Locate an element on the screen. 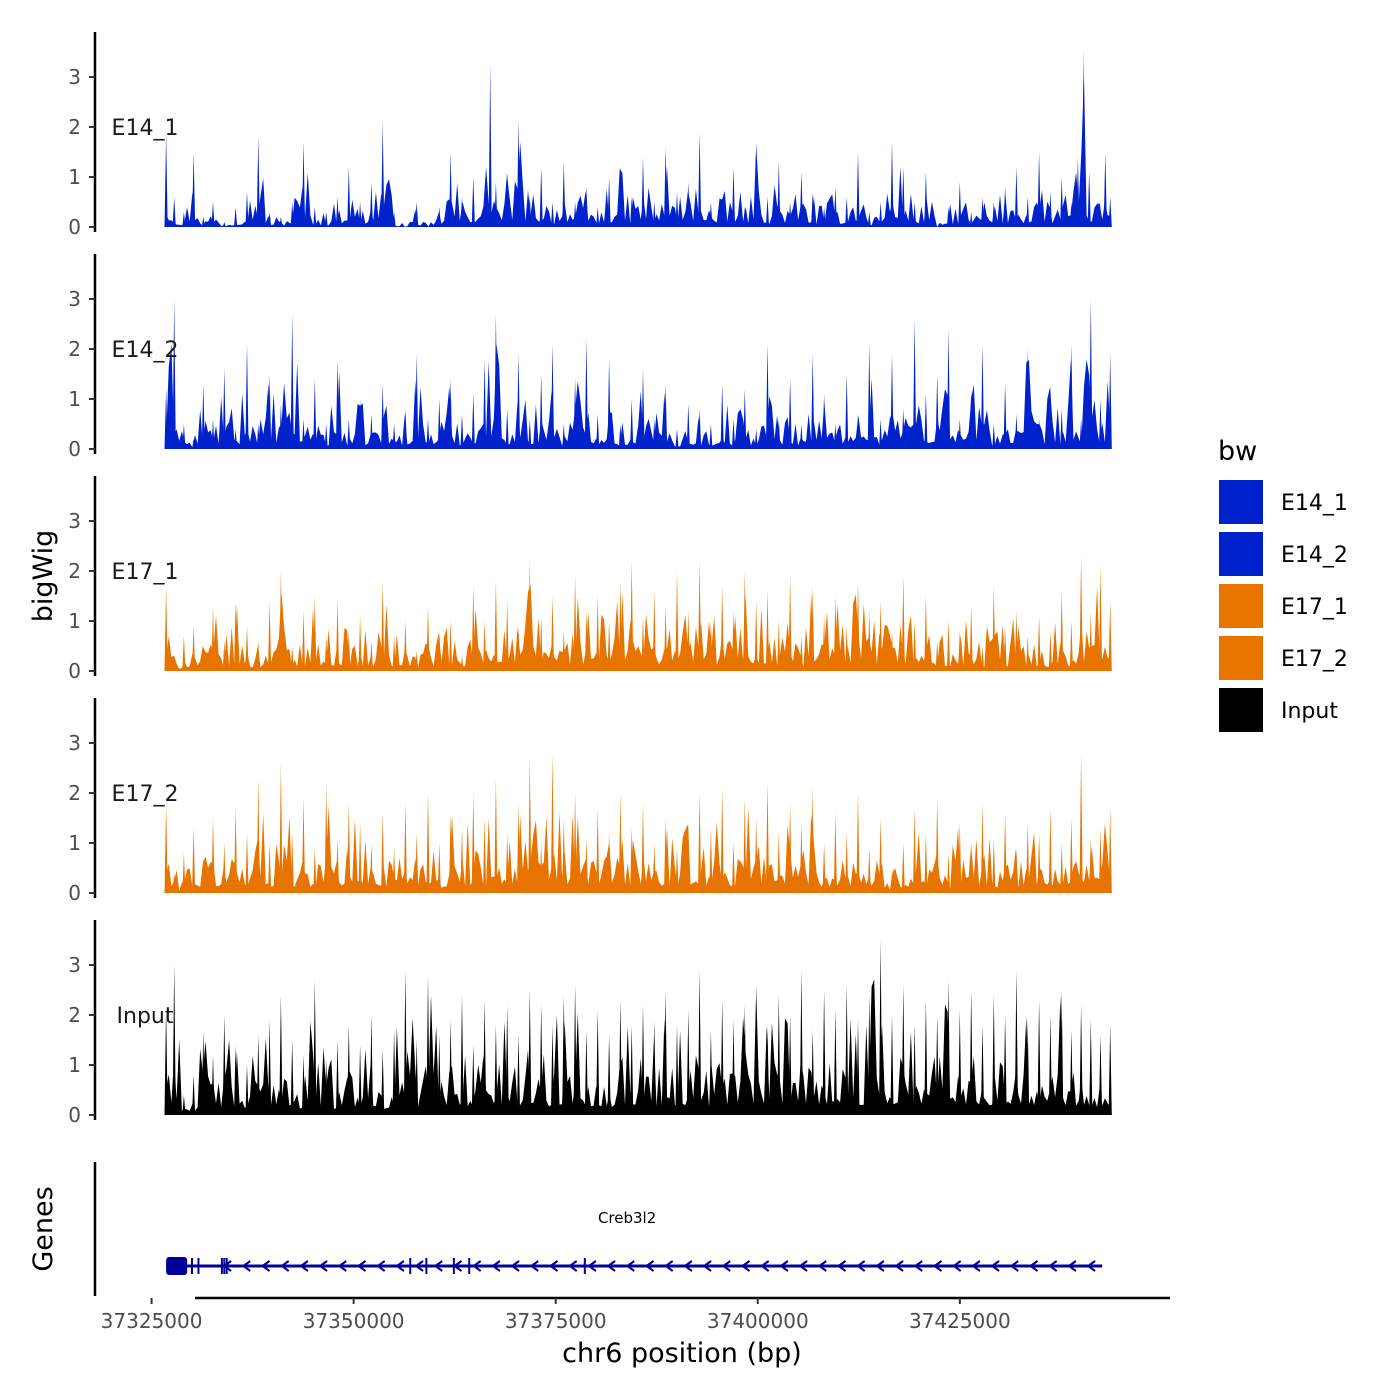 Image resolution: width=1400 pixels, height=1400 pixels. x-axis: 37325000 37350000 37375000 37400000 37425000 is located at coordinates (635, 1314).